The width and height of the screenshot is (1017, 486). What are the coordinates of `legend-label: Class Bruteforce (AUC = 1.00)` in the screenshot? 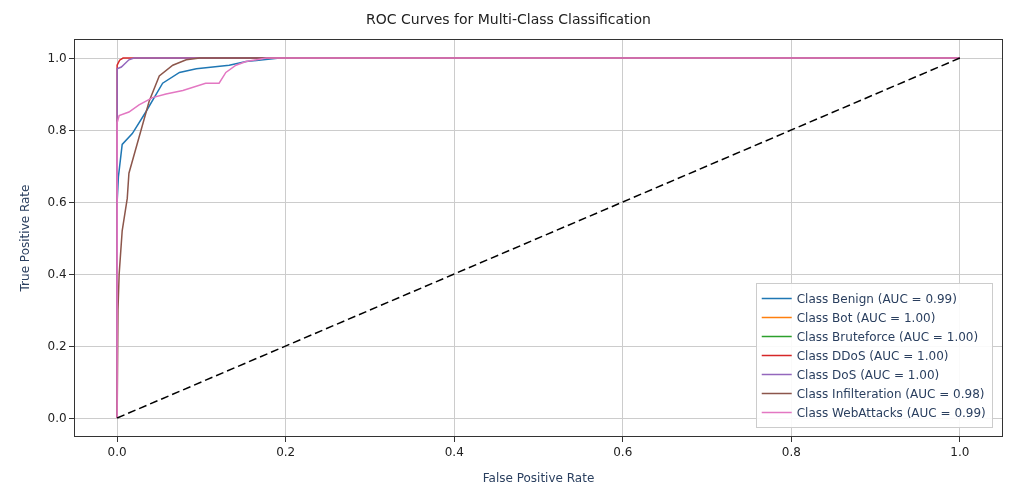 It's located at (887, 337).